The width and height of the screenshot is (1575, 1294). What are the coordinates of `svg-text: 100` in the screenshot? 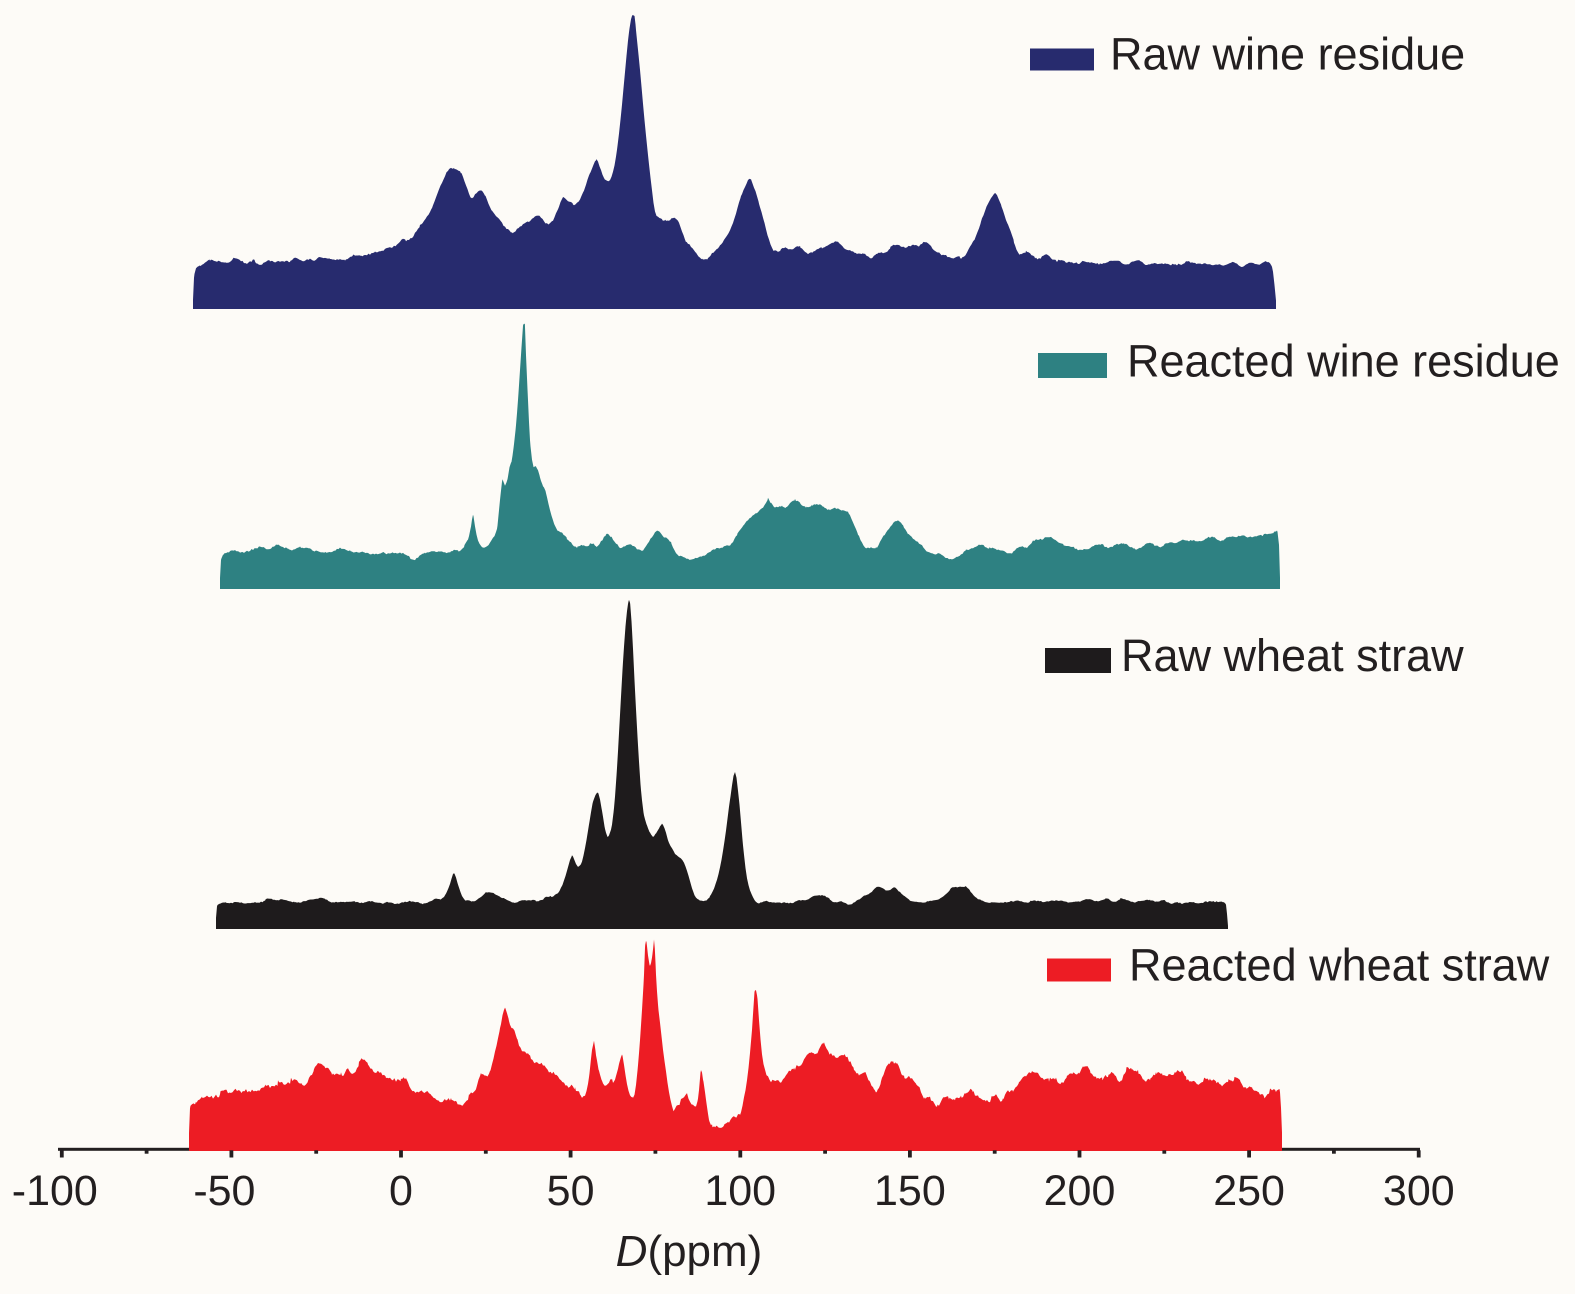 It's located at (740, 1191).